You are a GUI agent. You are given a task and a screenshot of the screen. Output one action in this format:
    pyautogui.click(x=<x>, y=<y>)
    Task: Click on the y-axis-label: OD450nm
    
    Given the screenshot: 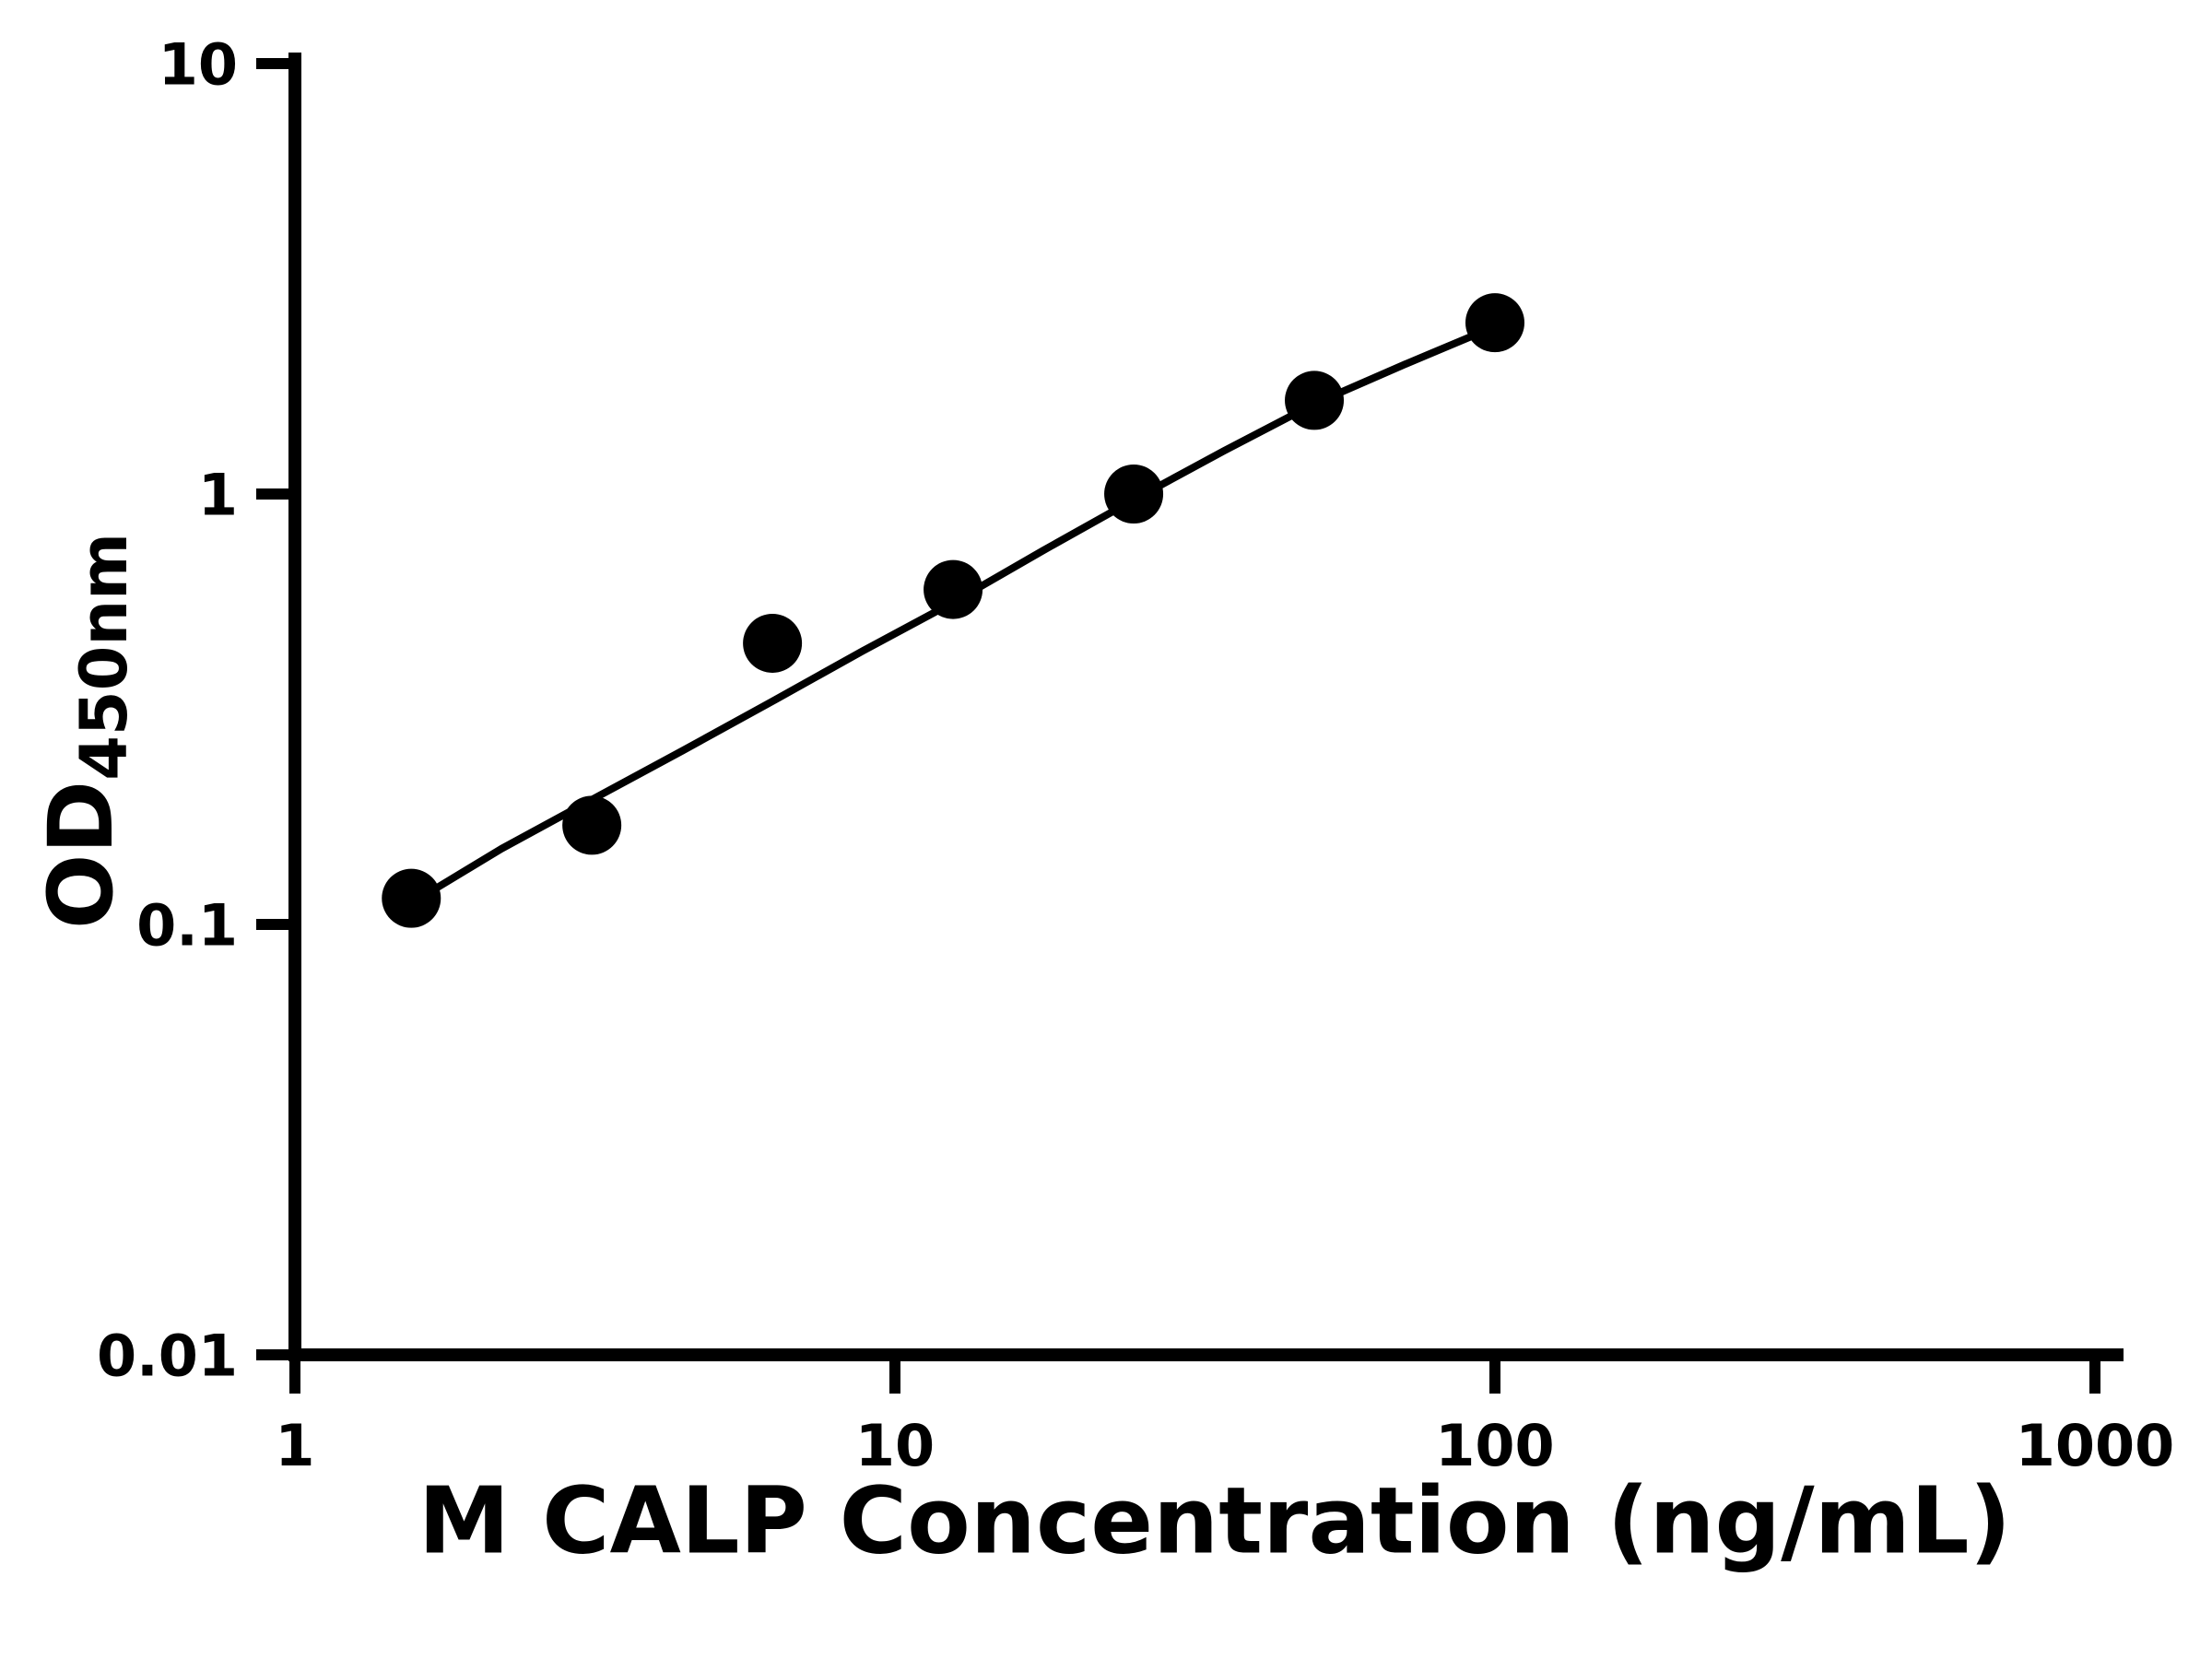 What is the action you would take?
    pyautogui.click(x=85, y=731)
    